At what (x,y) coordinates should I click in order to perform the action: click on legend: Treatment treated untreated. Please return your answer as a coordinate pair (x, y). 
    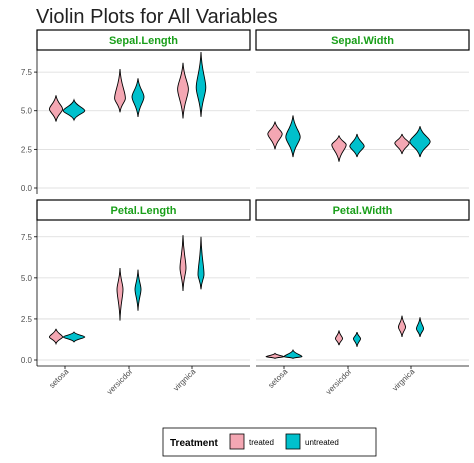
    Looking at the image, I should click on (269, 442).